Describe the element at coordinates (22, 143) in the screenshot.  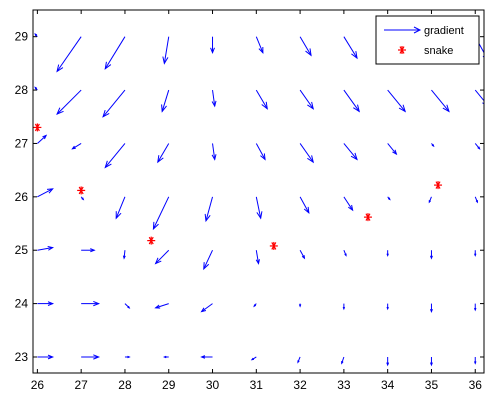
I see `y-tick-label: 27` at that location.